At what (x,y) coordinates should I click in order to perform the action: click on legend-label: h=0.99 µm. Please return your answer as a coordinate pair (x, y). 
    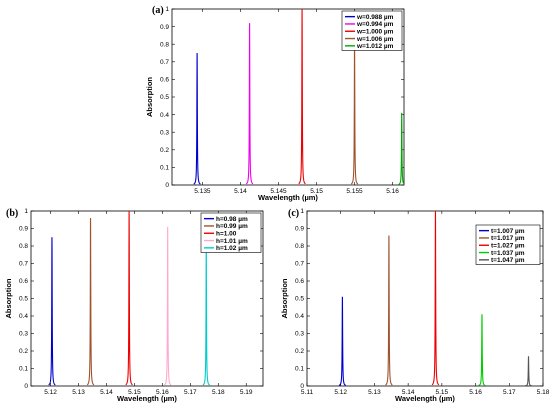
    Looking at the image, I should click on (232, 226).